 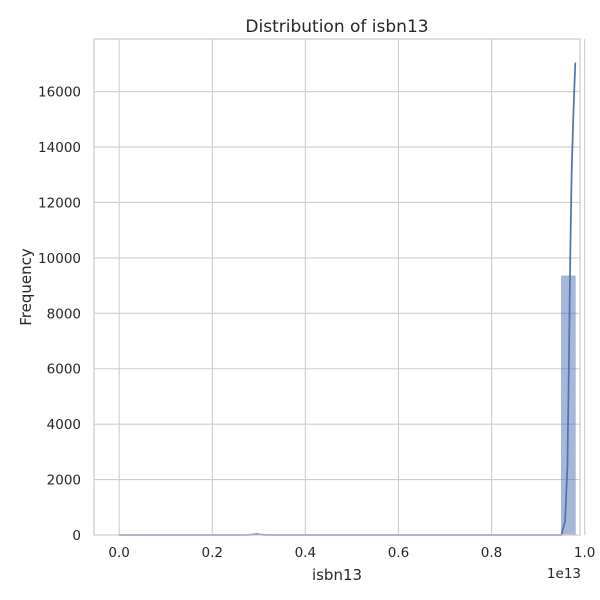 What do you see at coordinates (351, 553) in the screenshot?
I see `x-tick-labels: 0.0 0.2 0.4 0.6 0.8 1.0` at bounding box center [351, 553].